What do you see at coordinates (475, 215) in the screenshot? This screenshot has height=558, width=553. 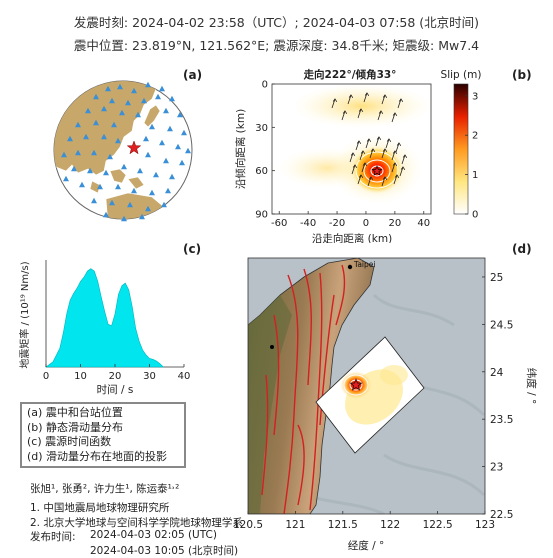 I see `colorbar-tick-label: 0` at bounding box center [475, 215].